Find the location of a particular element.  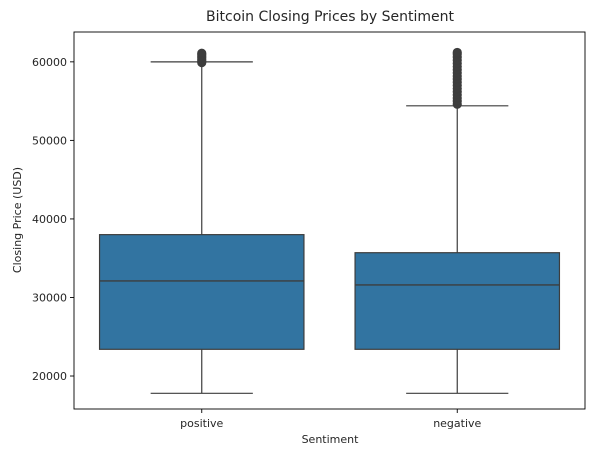

x-tick-label: positive is located at coordinates (201, 423).